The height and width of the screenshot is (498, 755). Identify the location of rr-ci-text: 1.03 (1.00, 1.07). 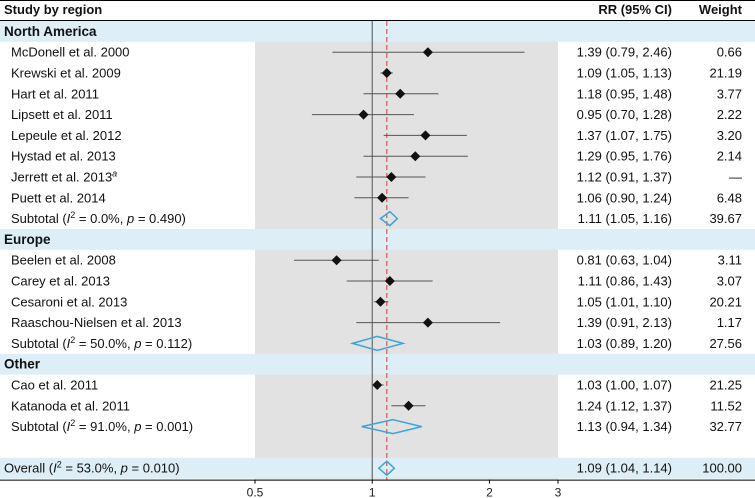
(624, 385).